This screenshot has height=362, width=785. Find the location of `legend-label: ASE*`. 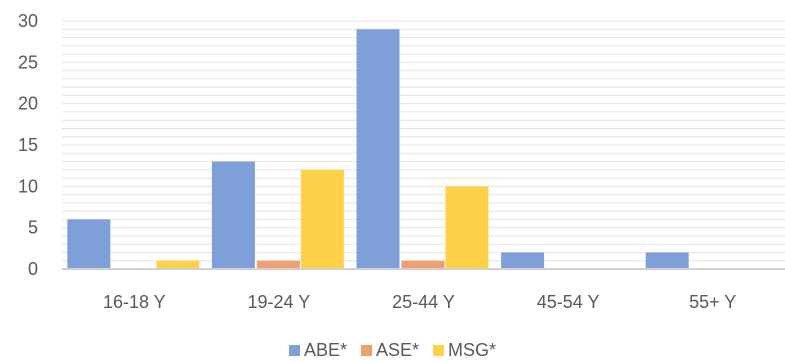

legend-label: ASE* is located at coordinates (397, 349).